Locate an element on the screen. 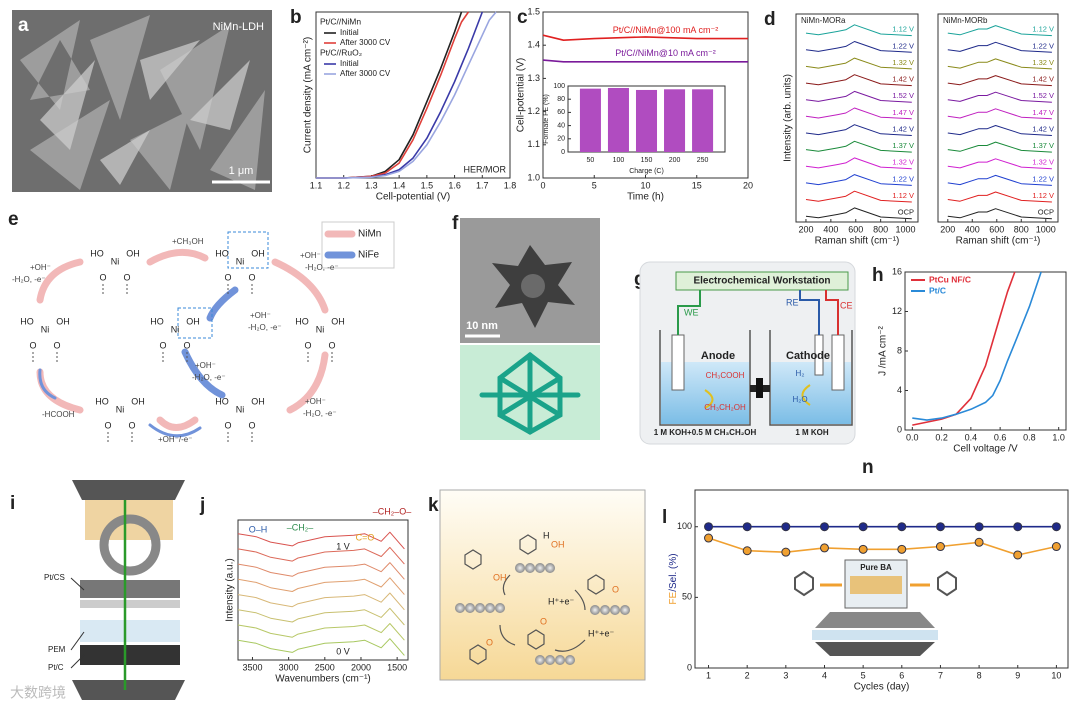  panel-label: k is located at coordinates (433, 505).